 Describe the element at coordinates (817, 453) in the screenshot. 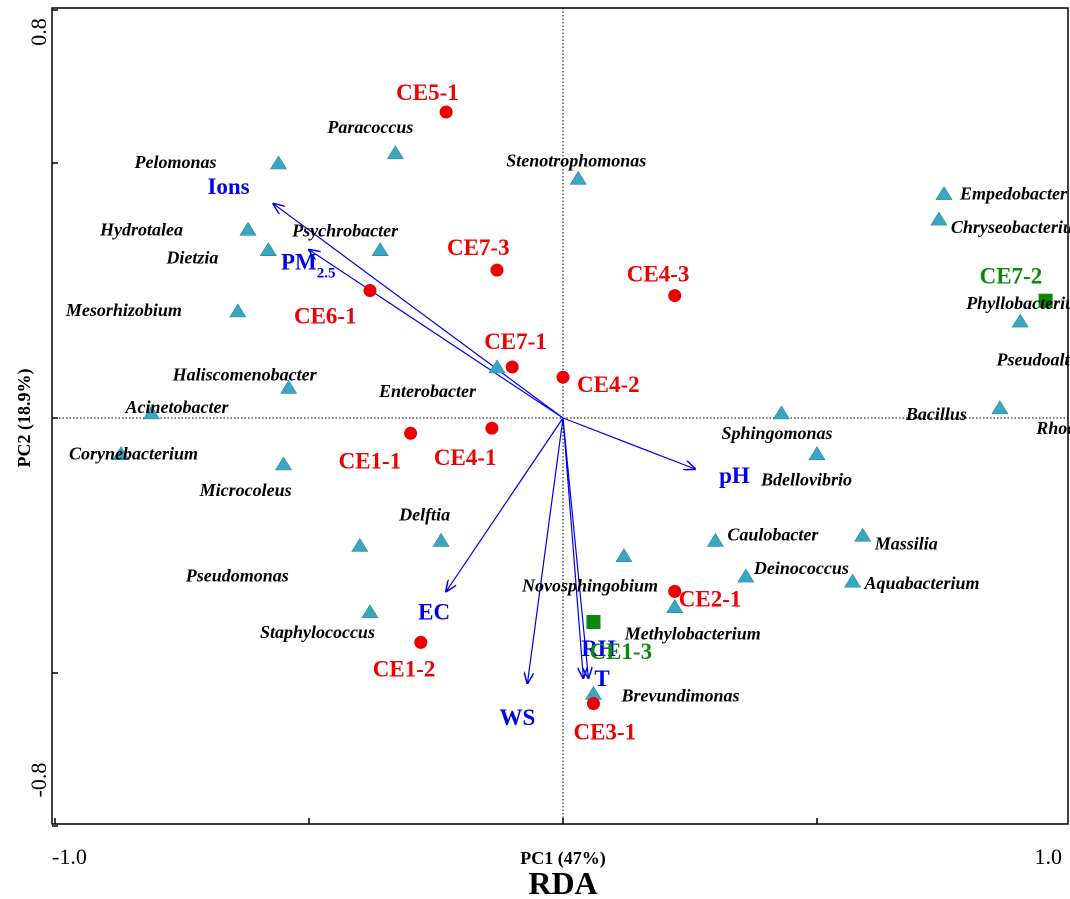

I see `species-point-bdellovibrio` at that location.